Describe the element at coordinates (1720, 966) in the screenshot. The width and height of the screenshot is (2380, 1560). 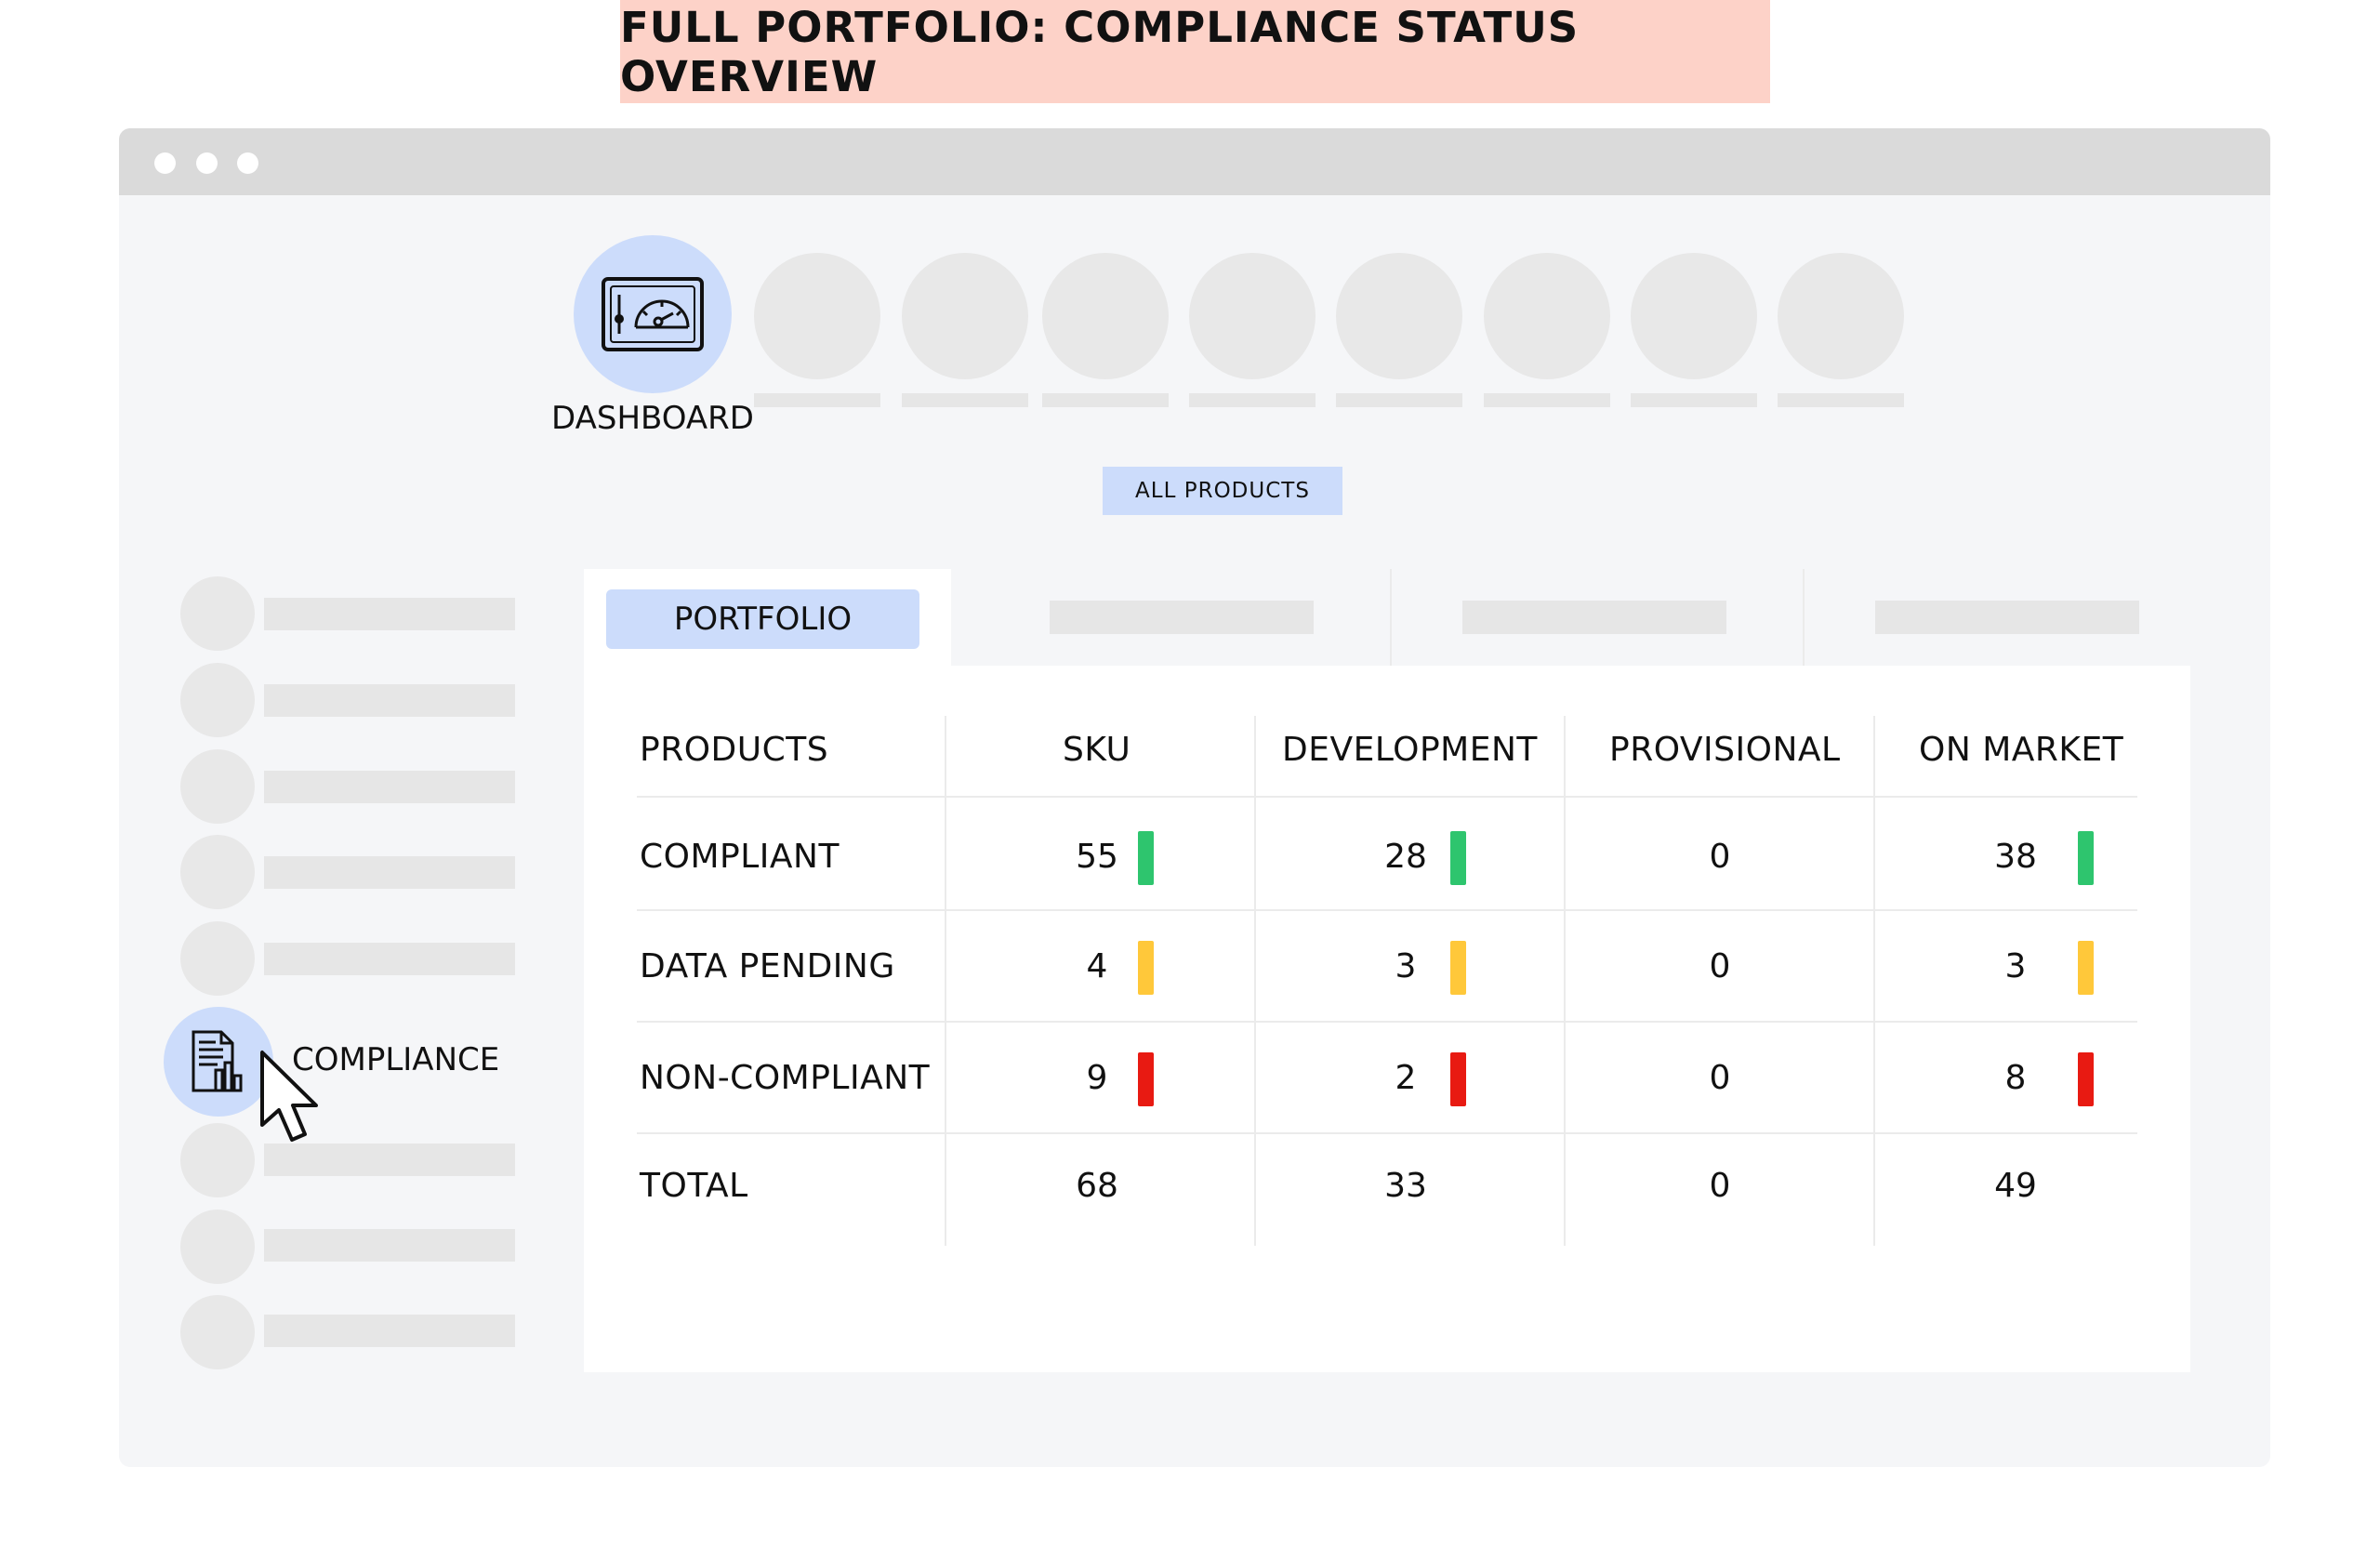
I see `cell-pending-provisional: 0` at that location.